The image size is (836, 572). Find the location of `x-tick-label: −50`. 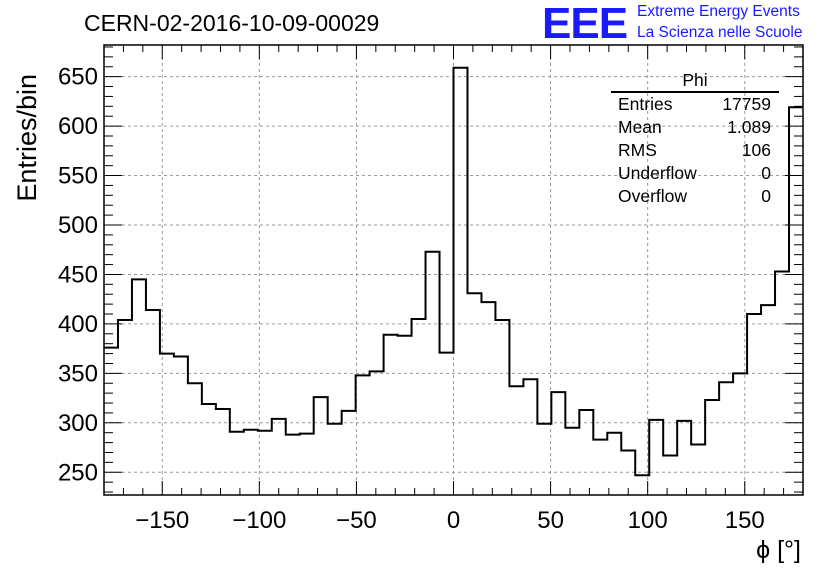

x-tick-label: −50 is located at coordinates (356, 520).